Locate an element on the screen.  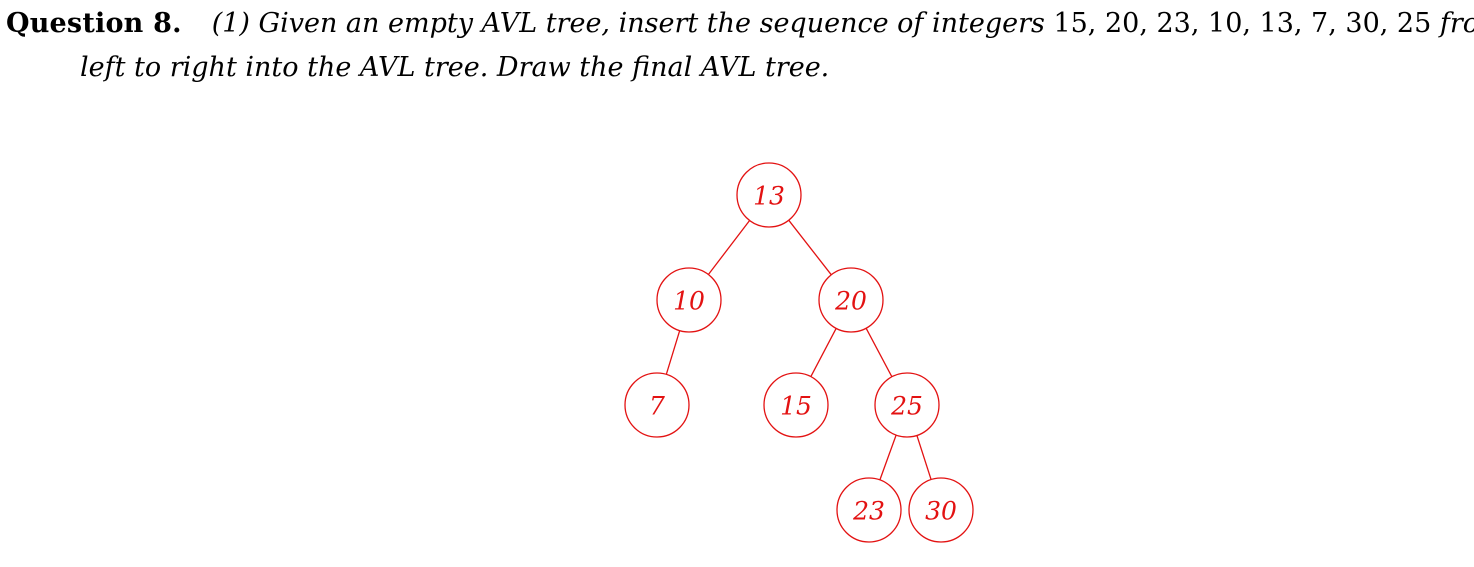
node-label: 20 is located at coordinates (850, 301).